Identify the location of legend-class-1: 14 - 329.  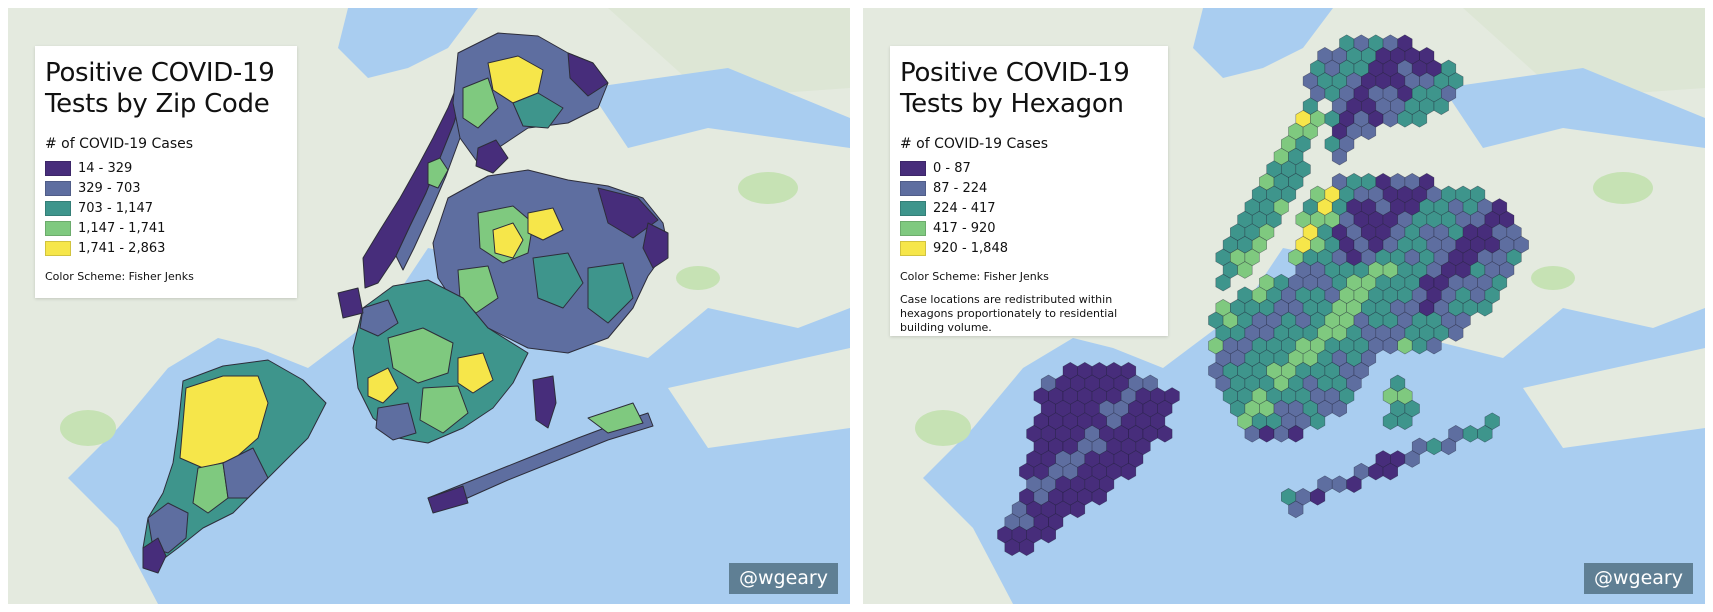
(166, 168).